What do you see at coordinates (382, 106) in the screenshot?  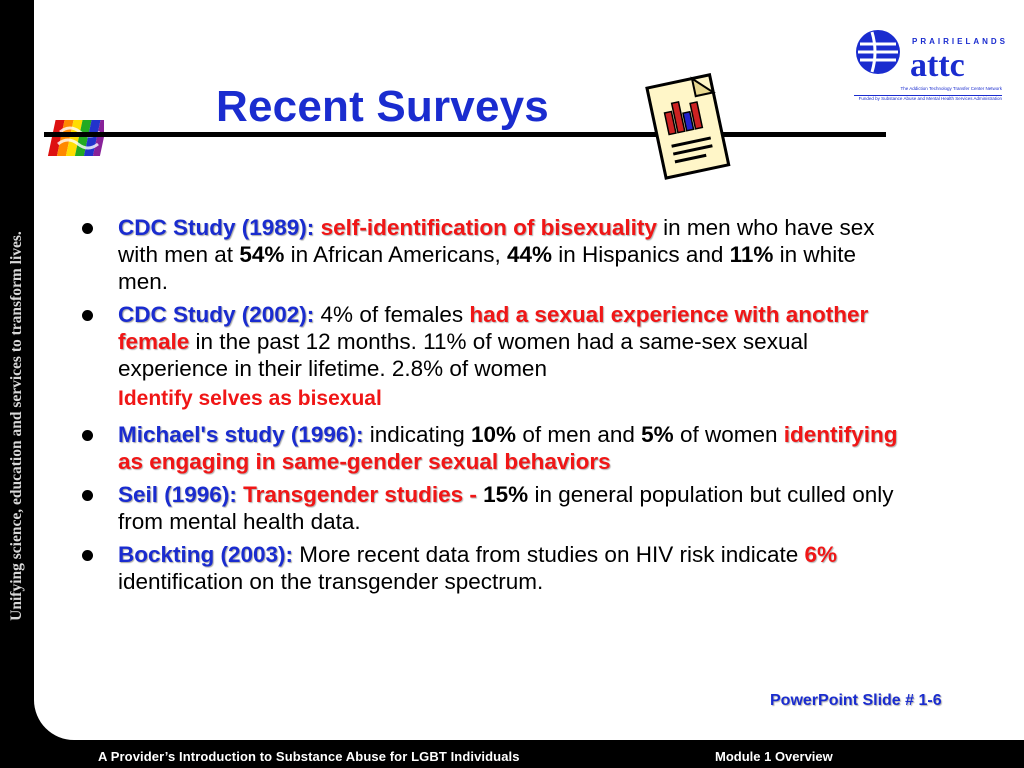 I see `page-title: Recent Surveys` at bounding box center [382, 106].